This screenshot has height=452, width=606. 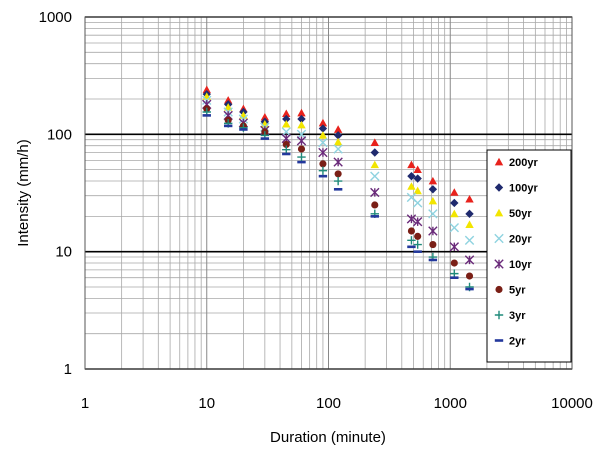 I want to click on y-tick-label: 10, so click(x=63, y=252).